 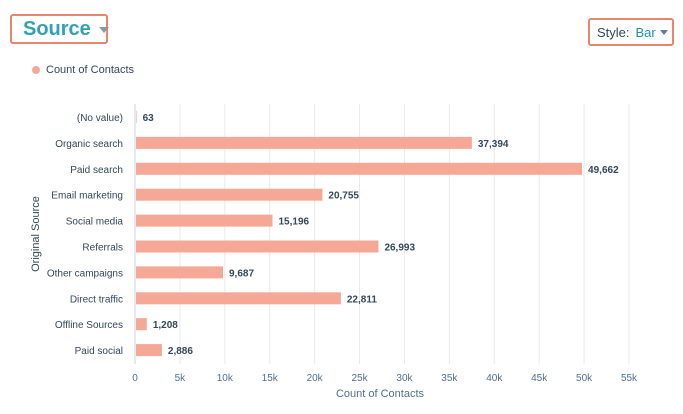 What do you see at coordinates (96, 299) in the screenshot?
I see `category-label: Direct traffic` at bounding box center [96, 299].